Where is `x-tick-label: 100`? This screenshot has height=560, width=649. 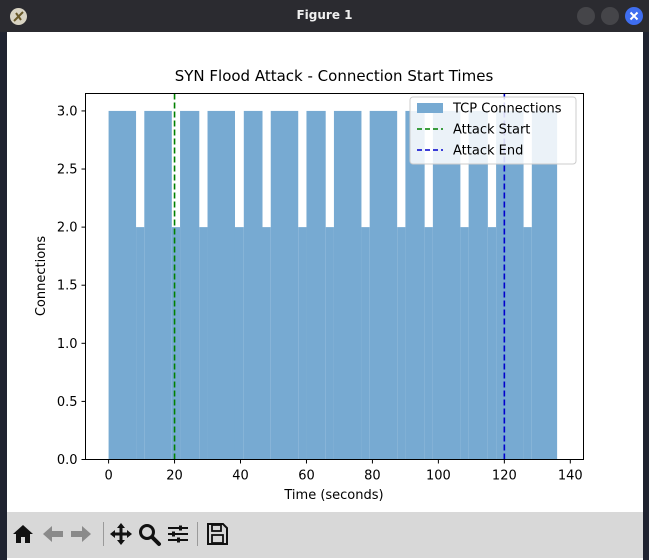 x-tick-label: 100 is located at coordinates (438, 476).